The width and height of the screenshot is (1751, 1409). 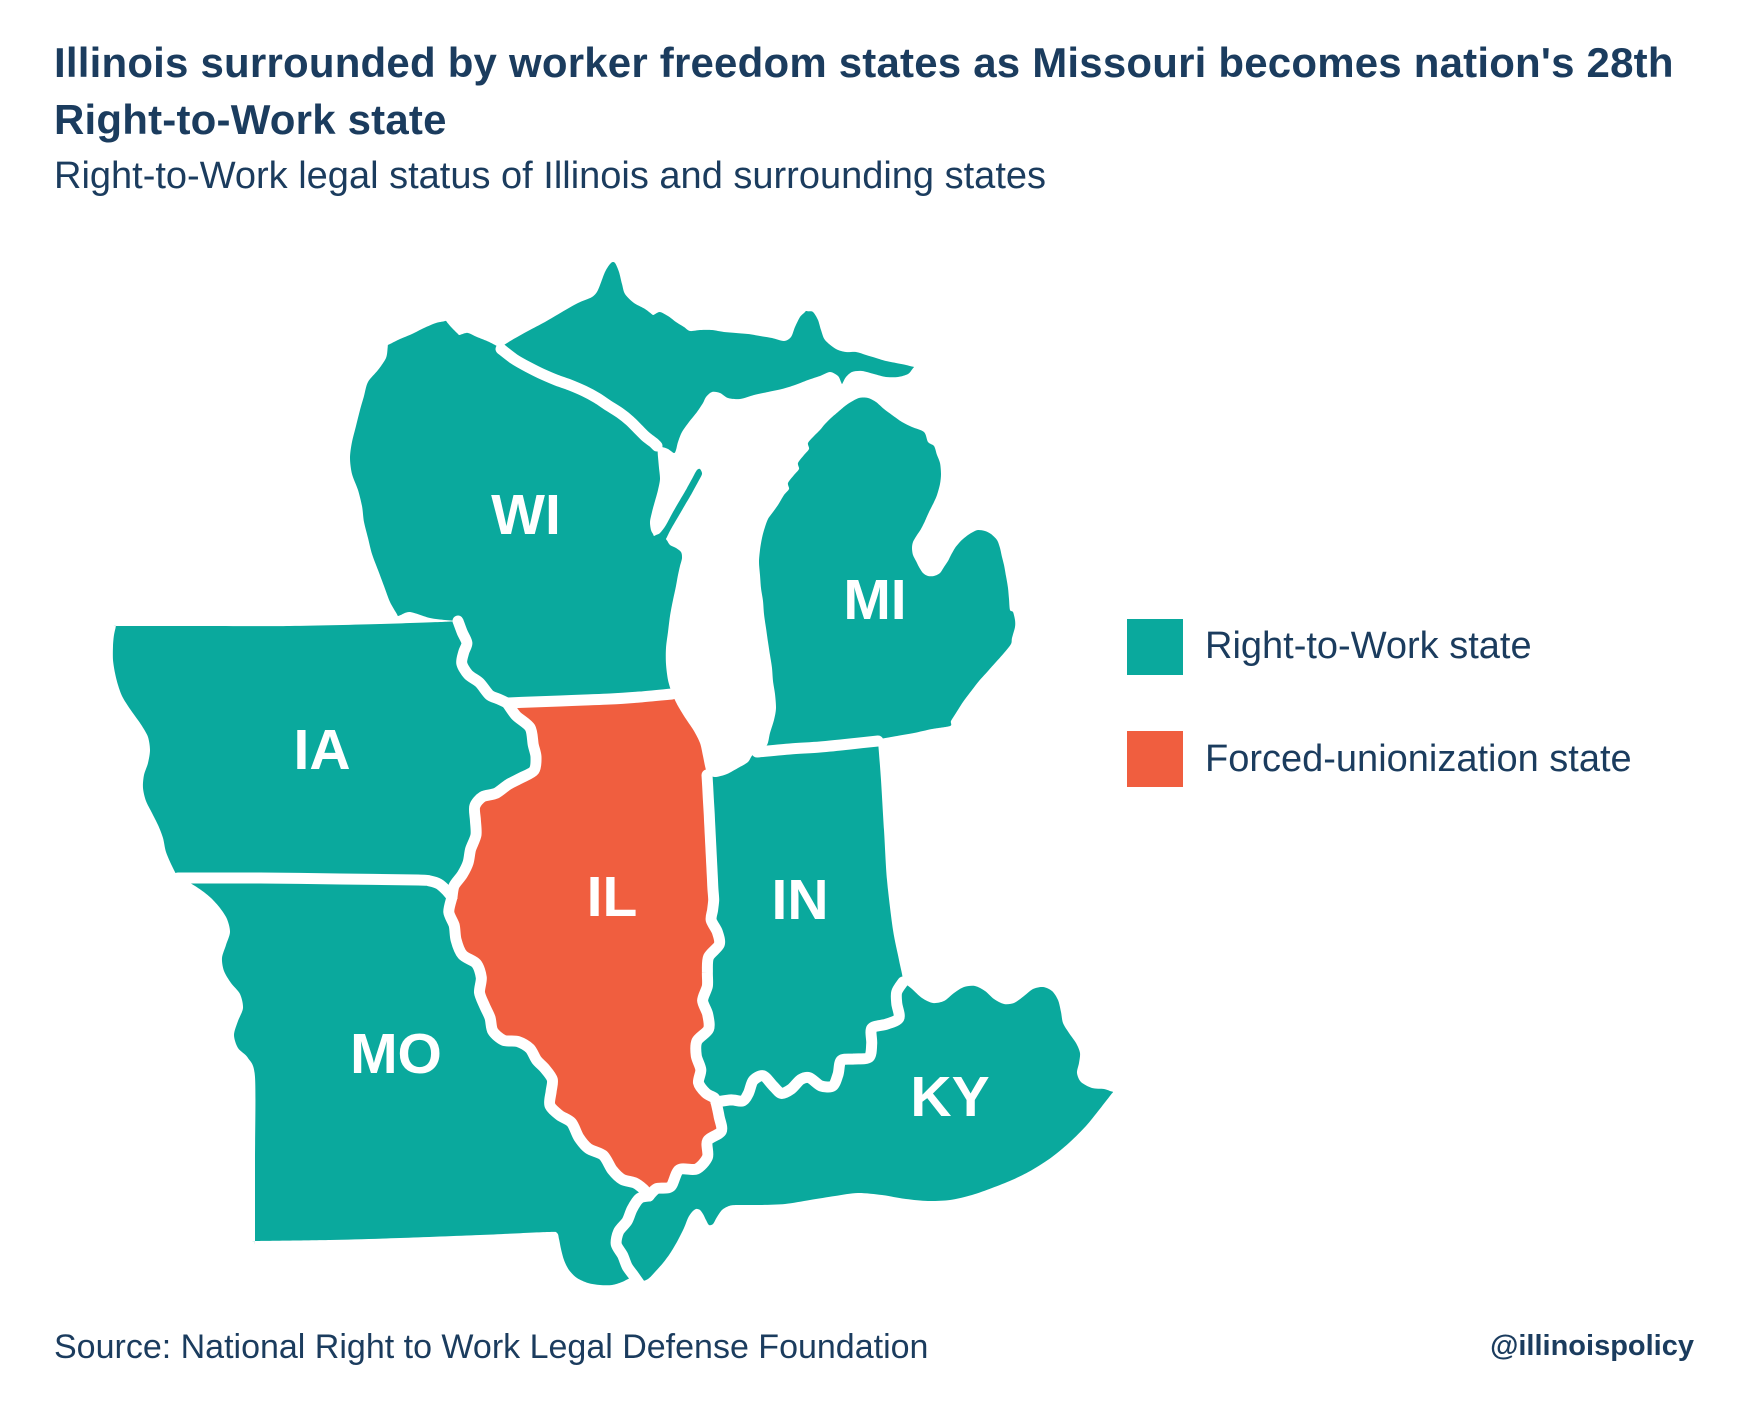 What do you see at coordinates (949, 1097) in the screenshot?
I see `svg-text: KY` at bounding box center [949, 1097].